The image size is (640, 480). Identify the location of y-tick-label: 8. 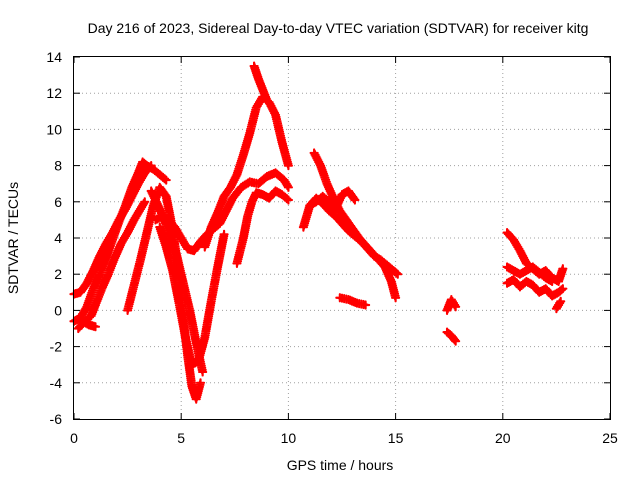
(58, 166).